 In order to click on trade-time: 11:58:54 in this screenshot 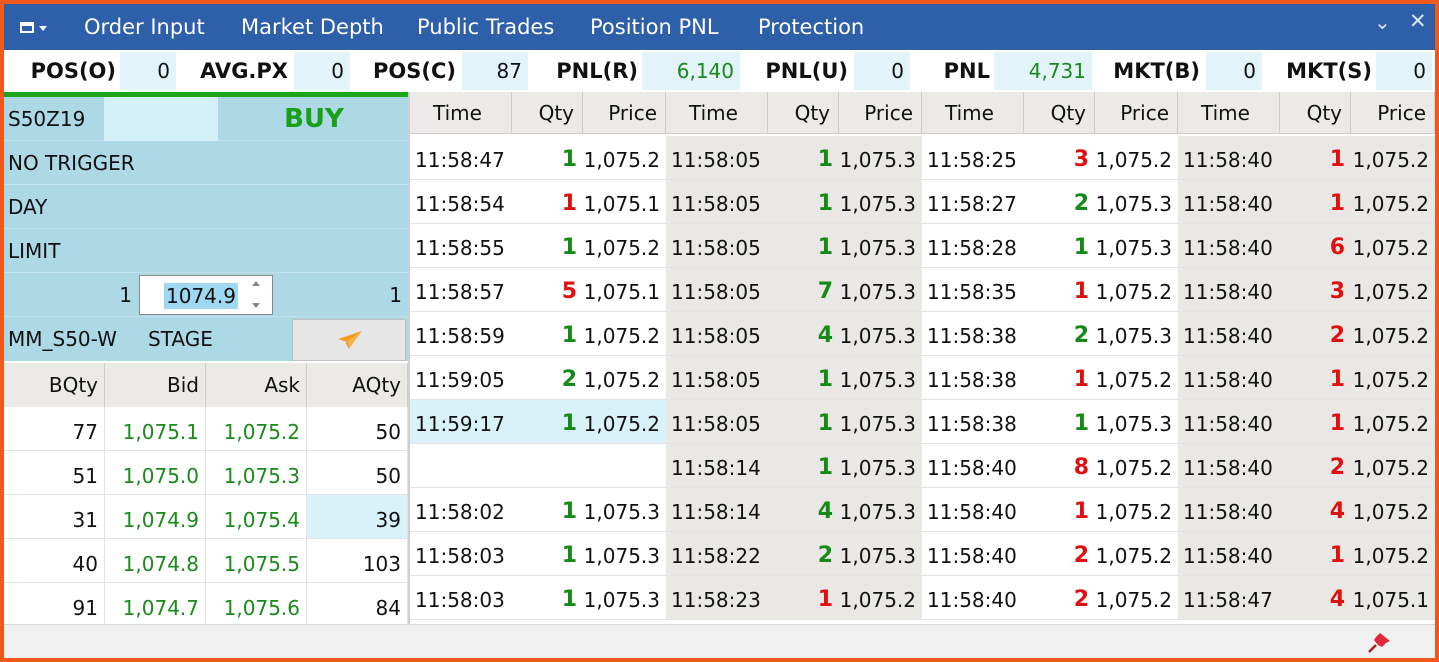, I will do `click(461, 202)`.